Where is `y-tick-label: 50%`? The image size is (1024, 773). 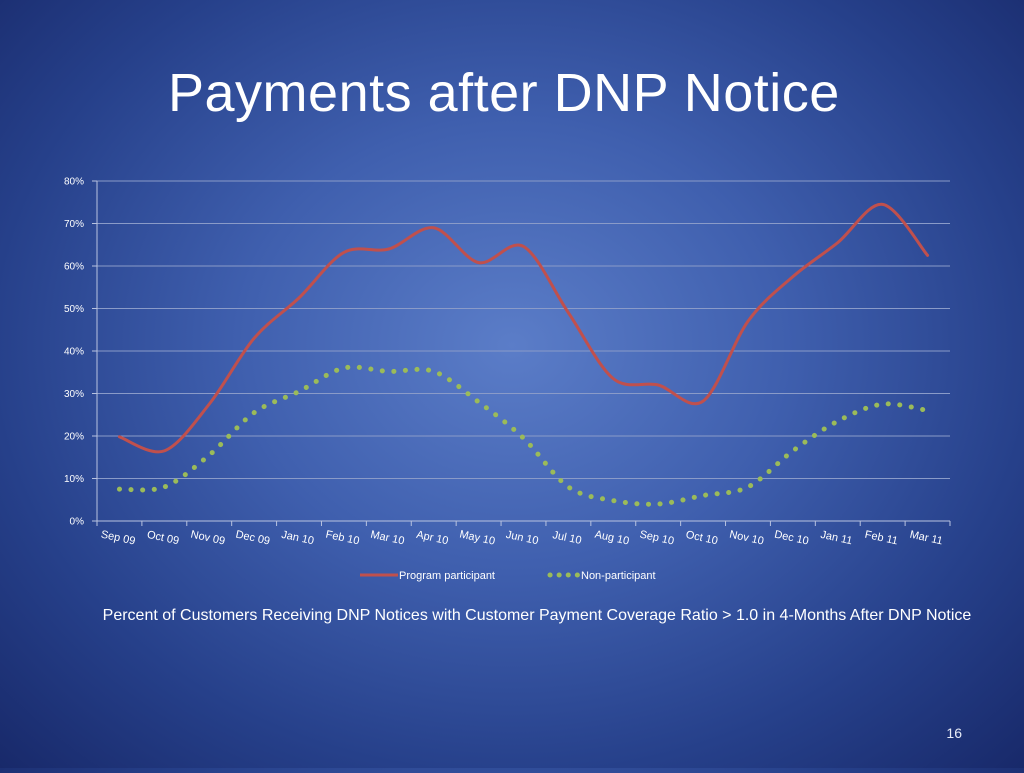 y-tick-label: 50% is located at coordinates (74, 309).